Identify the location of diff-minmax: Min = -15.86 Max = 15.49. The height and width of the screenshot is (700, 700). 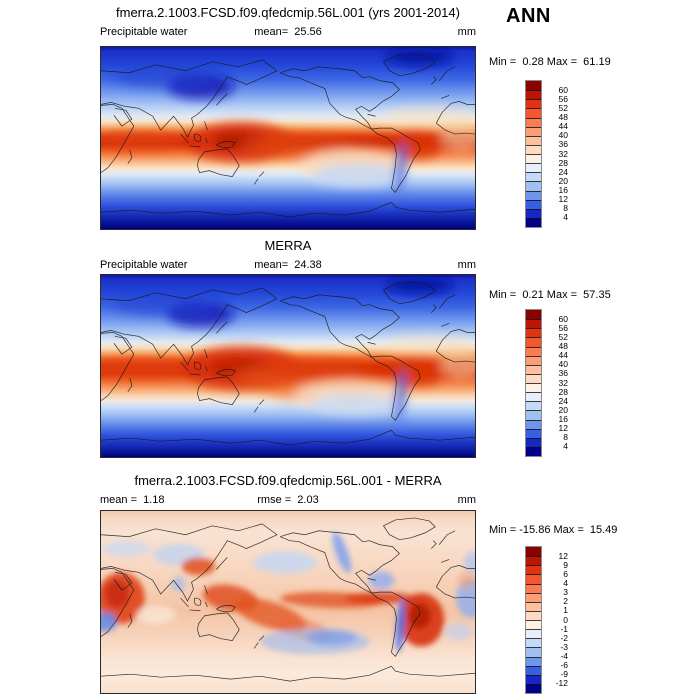
(553, 530).